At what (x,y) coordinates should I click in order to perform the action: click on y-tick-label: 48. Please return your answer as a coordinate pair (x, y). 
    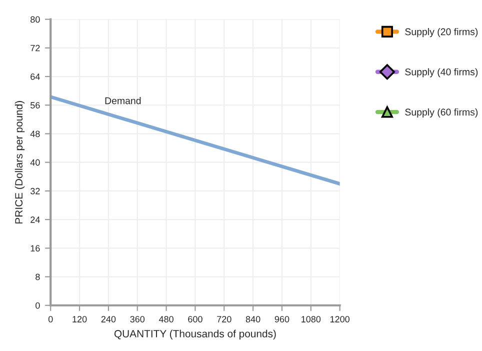
    Looking at the image, I should click on (35, 134).